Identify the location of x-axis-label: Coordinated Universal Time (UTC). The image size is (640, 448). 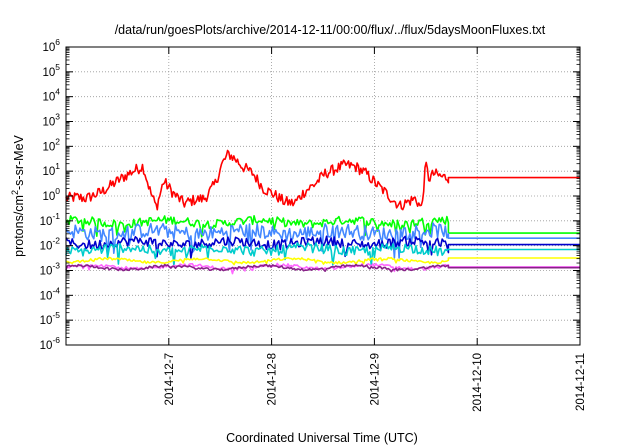
(322, 438).